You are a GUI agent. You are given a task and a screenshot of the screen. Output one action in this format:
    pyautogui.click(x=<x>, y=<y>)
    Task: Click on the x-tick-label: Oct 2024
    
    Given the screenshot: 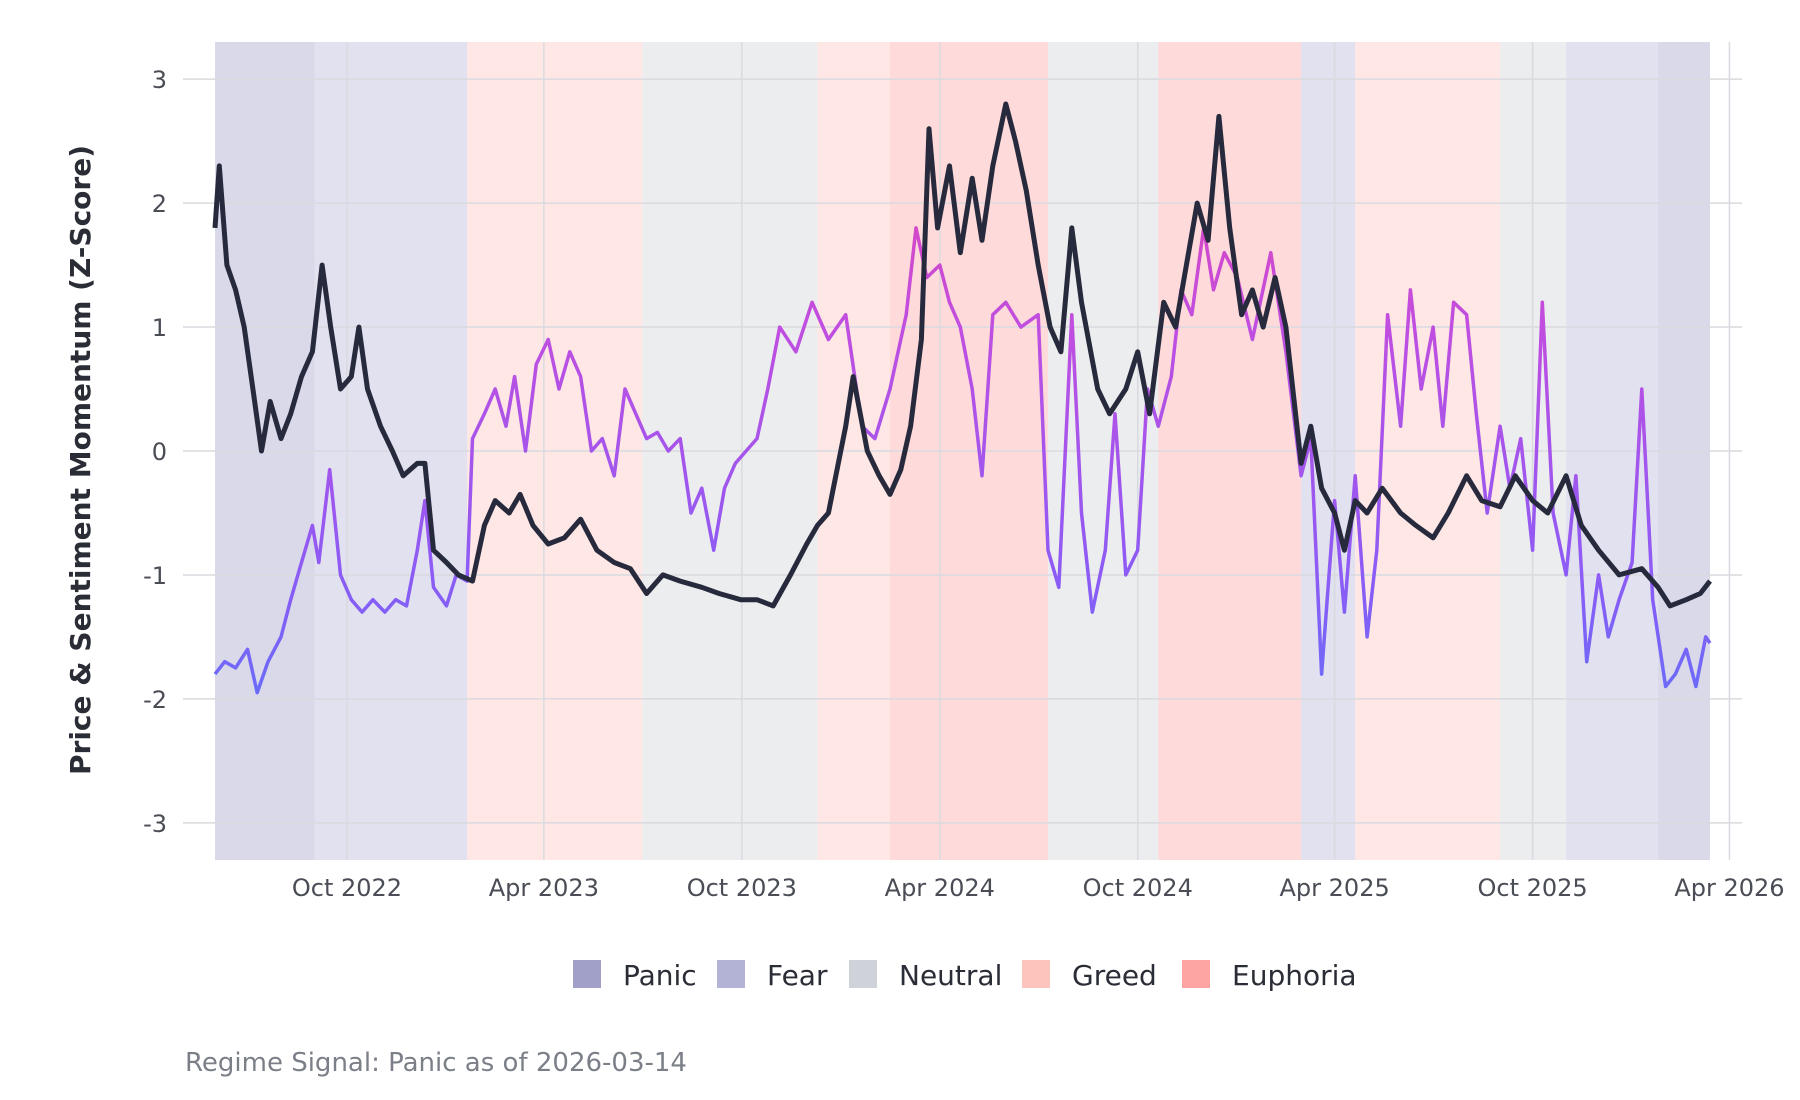 What is the action you would take?
    pyautogui.click(x=1138, y=888)
    